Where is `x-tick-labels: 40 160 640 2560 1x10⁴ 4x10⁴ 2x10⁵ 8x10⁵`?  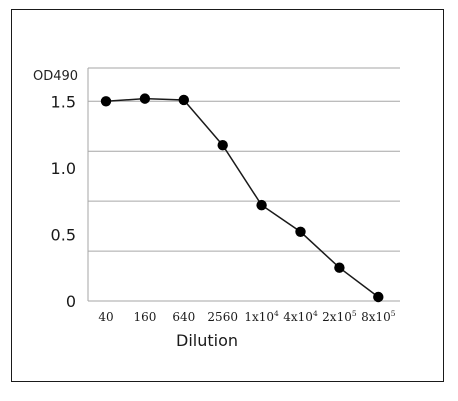 x-tick-labels: 40 160 640 2560 1x10⁴ 4x10⁴ 2x10⁵ 8x10⁵ is located at coordinates (246, 316).